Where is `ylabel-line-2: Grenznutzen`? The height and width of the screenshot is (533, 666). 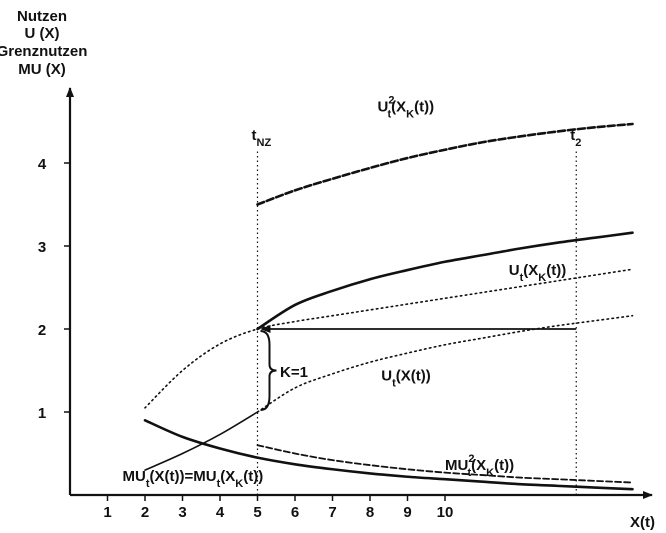 ylabel-line-2: Grenznutzen is located at coordinates (43, 51).